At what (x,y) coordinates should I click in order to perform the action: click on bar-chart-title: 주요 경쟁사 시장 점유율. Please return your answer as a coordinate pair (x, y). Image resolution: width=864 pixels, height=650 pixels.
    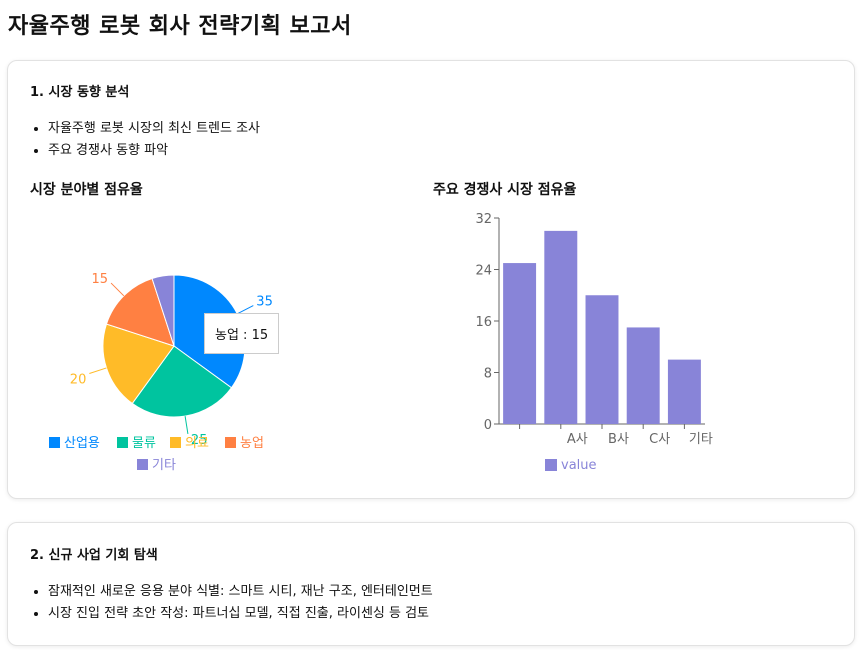
    Looking at the image, I should click on (505, 190).